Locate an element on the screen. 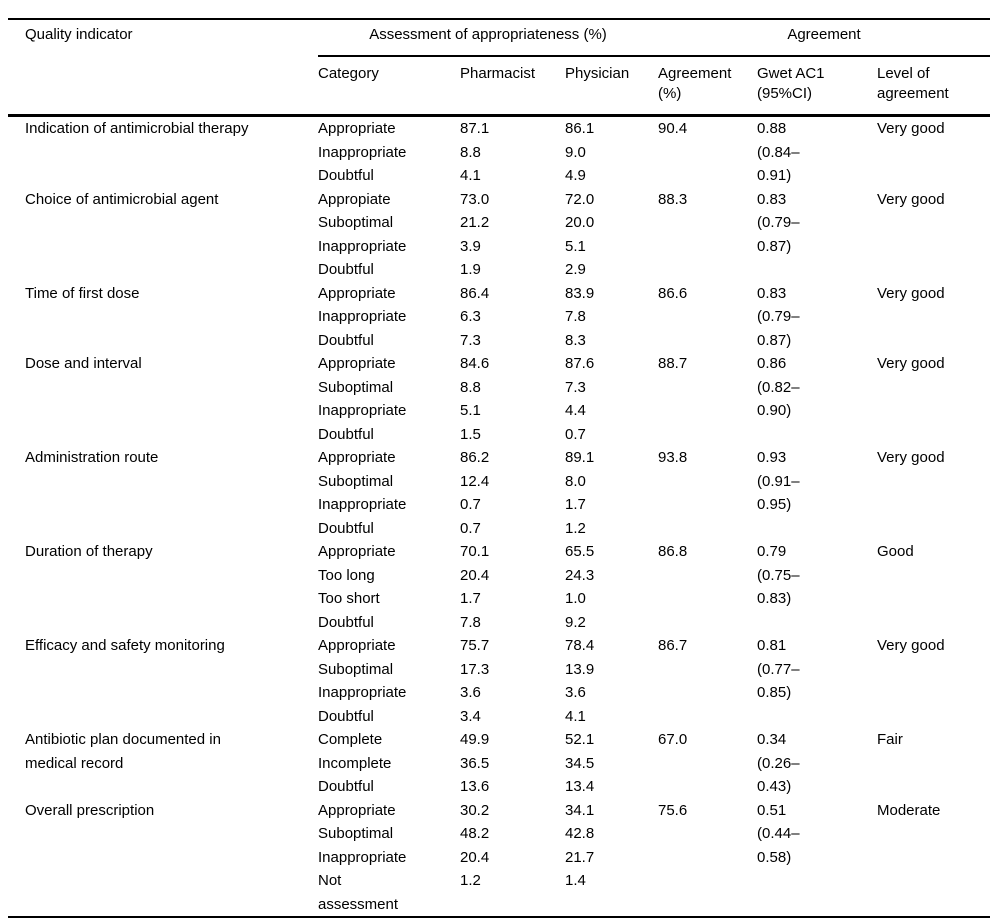 Image resolution: width=1000 pixels, height=920 pixels. table-row: Suboptimal 21.2 20.0 is located at coordinates (499, 223).